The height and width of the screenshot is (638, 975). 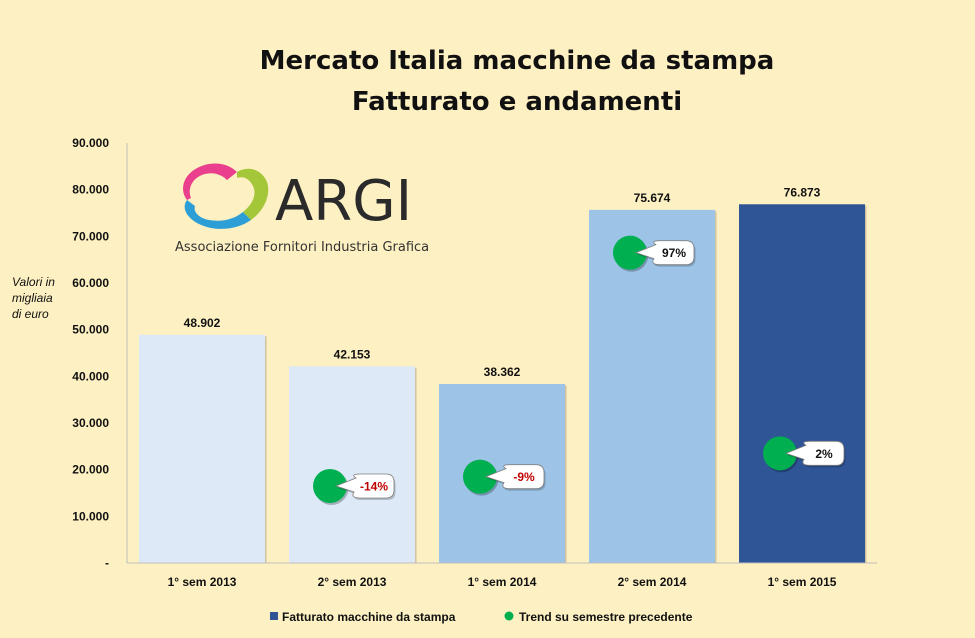 I want to click on x-tick-label: 1° sem 2013, so click(x=202, y=582).